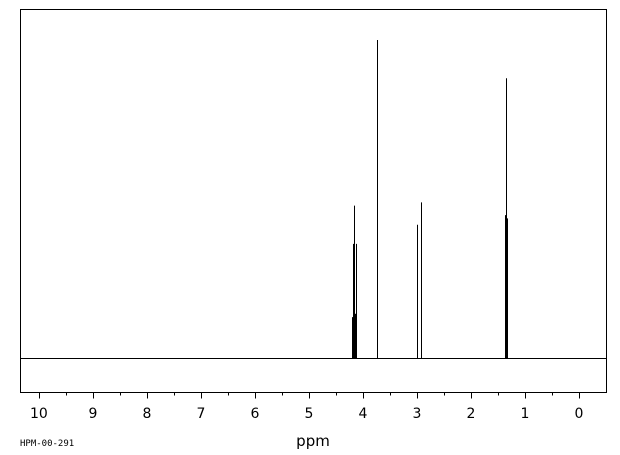 This screenshot has width=620, height=455. Describe the element at coordinates (92, 414) in the screenshot. I see `x-tick-label: 9` at that location.